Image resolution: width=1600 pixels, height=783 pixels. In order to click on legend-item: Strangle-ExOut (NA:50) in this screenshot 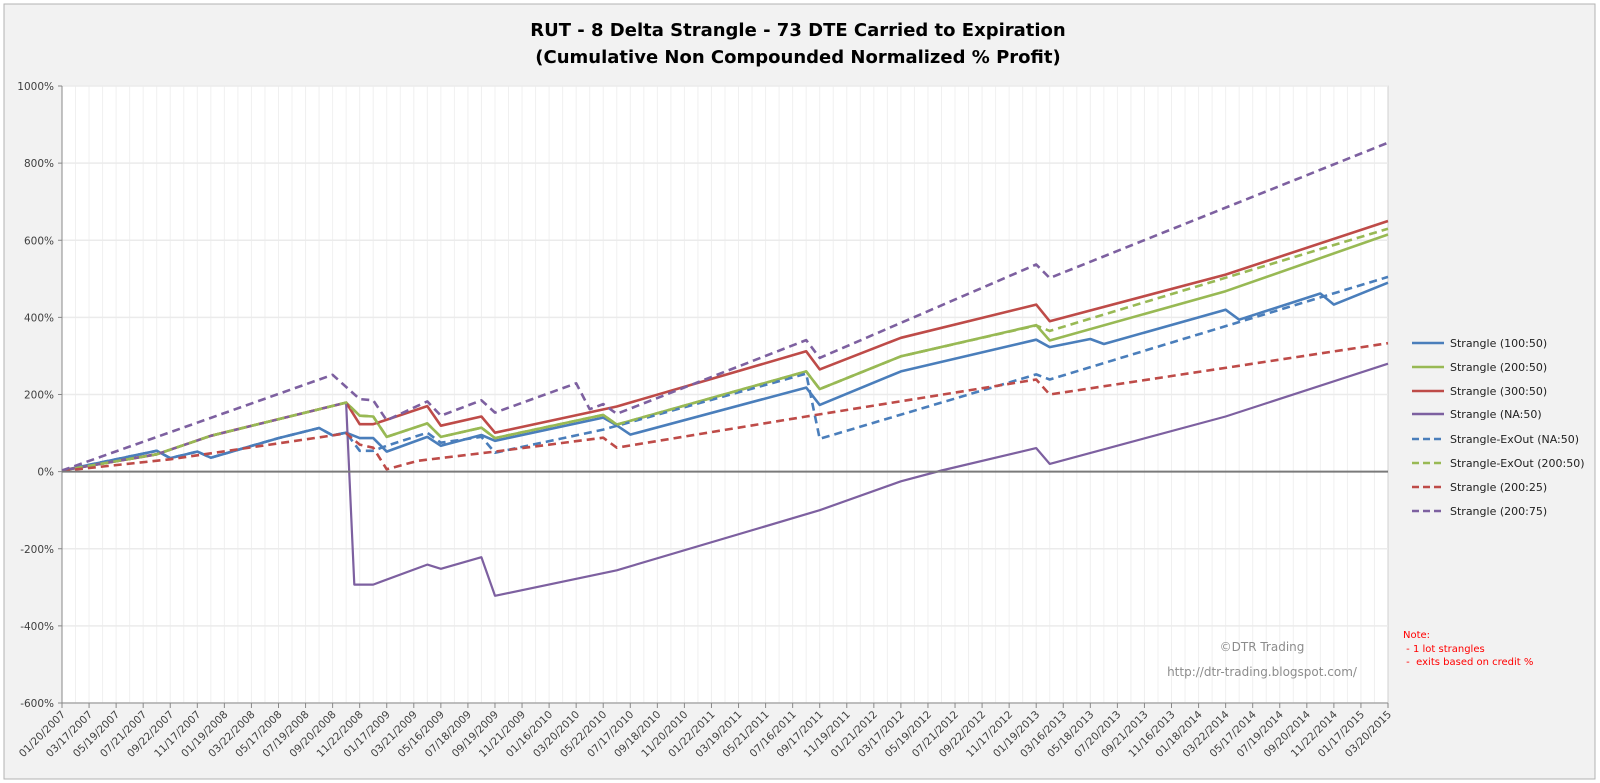, I will do `click(1495, 439)`.